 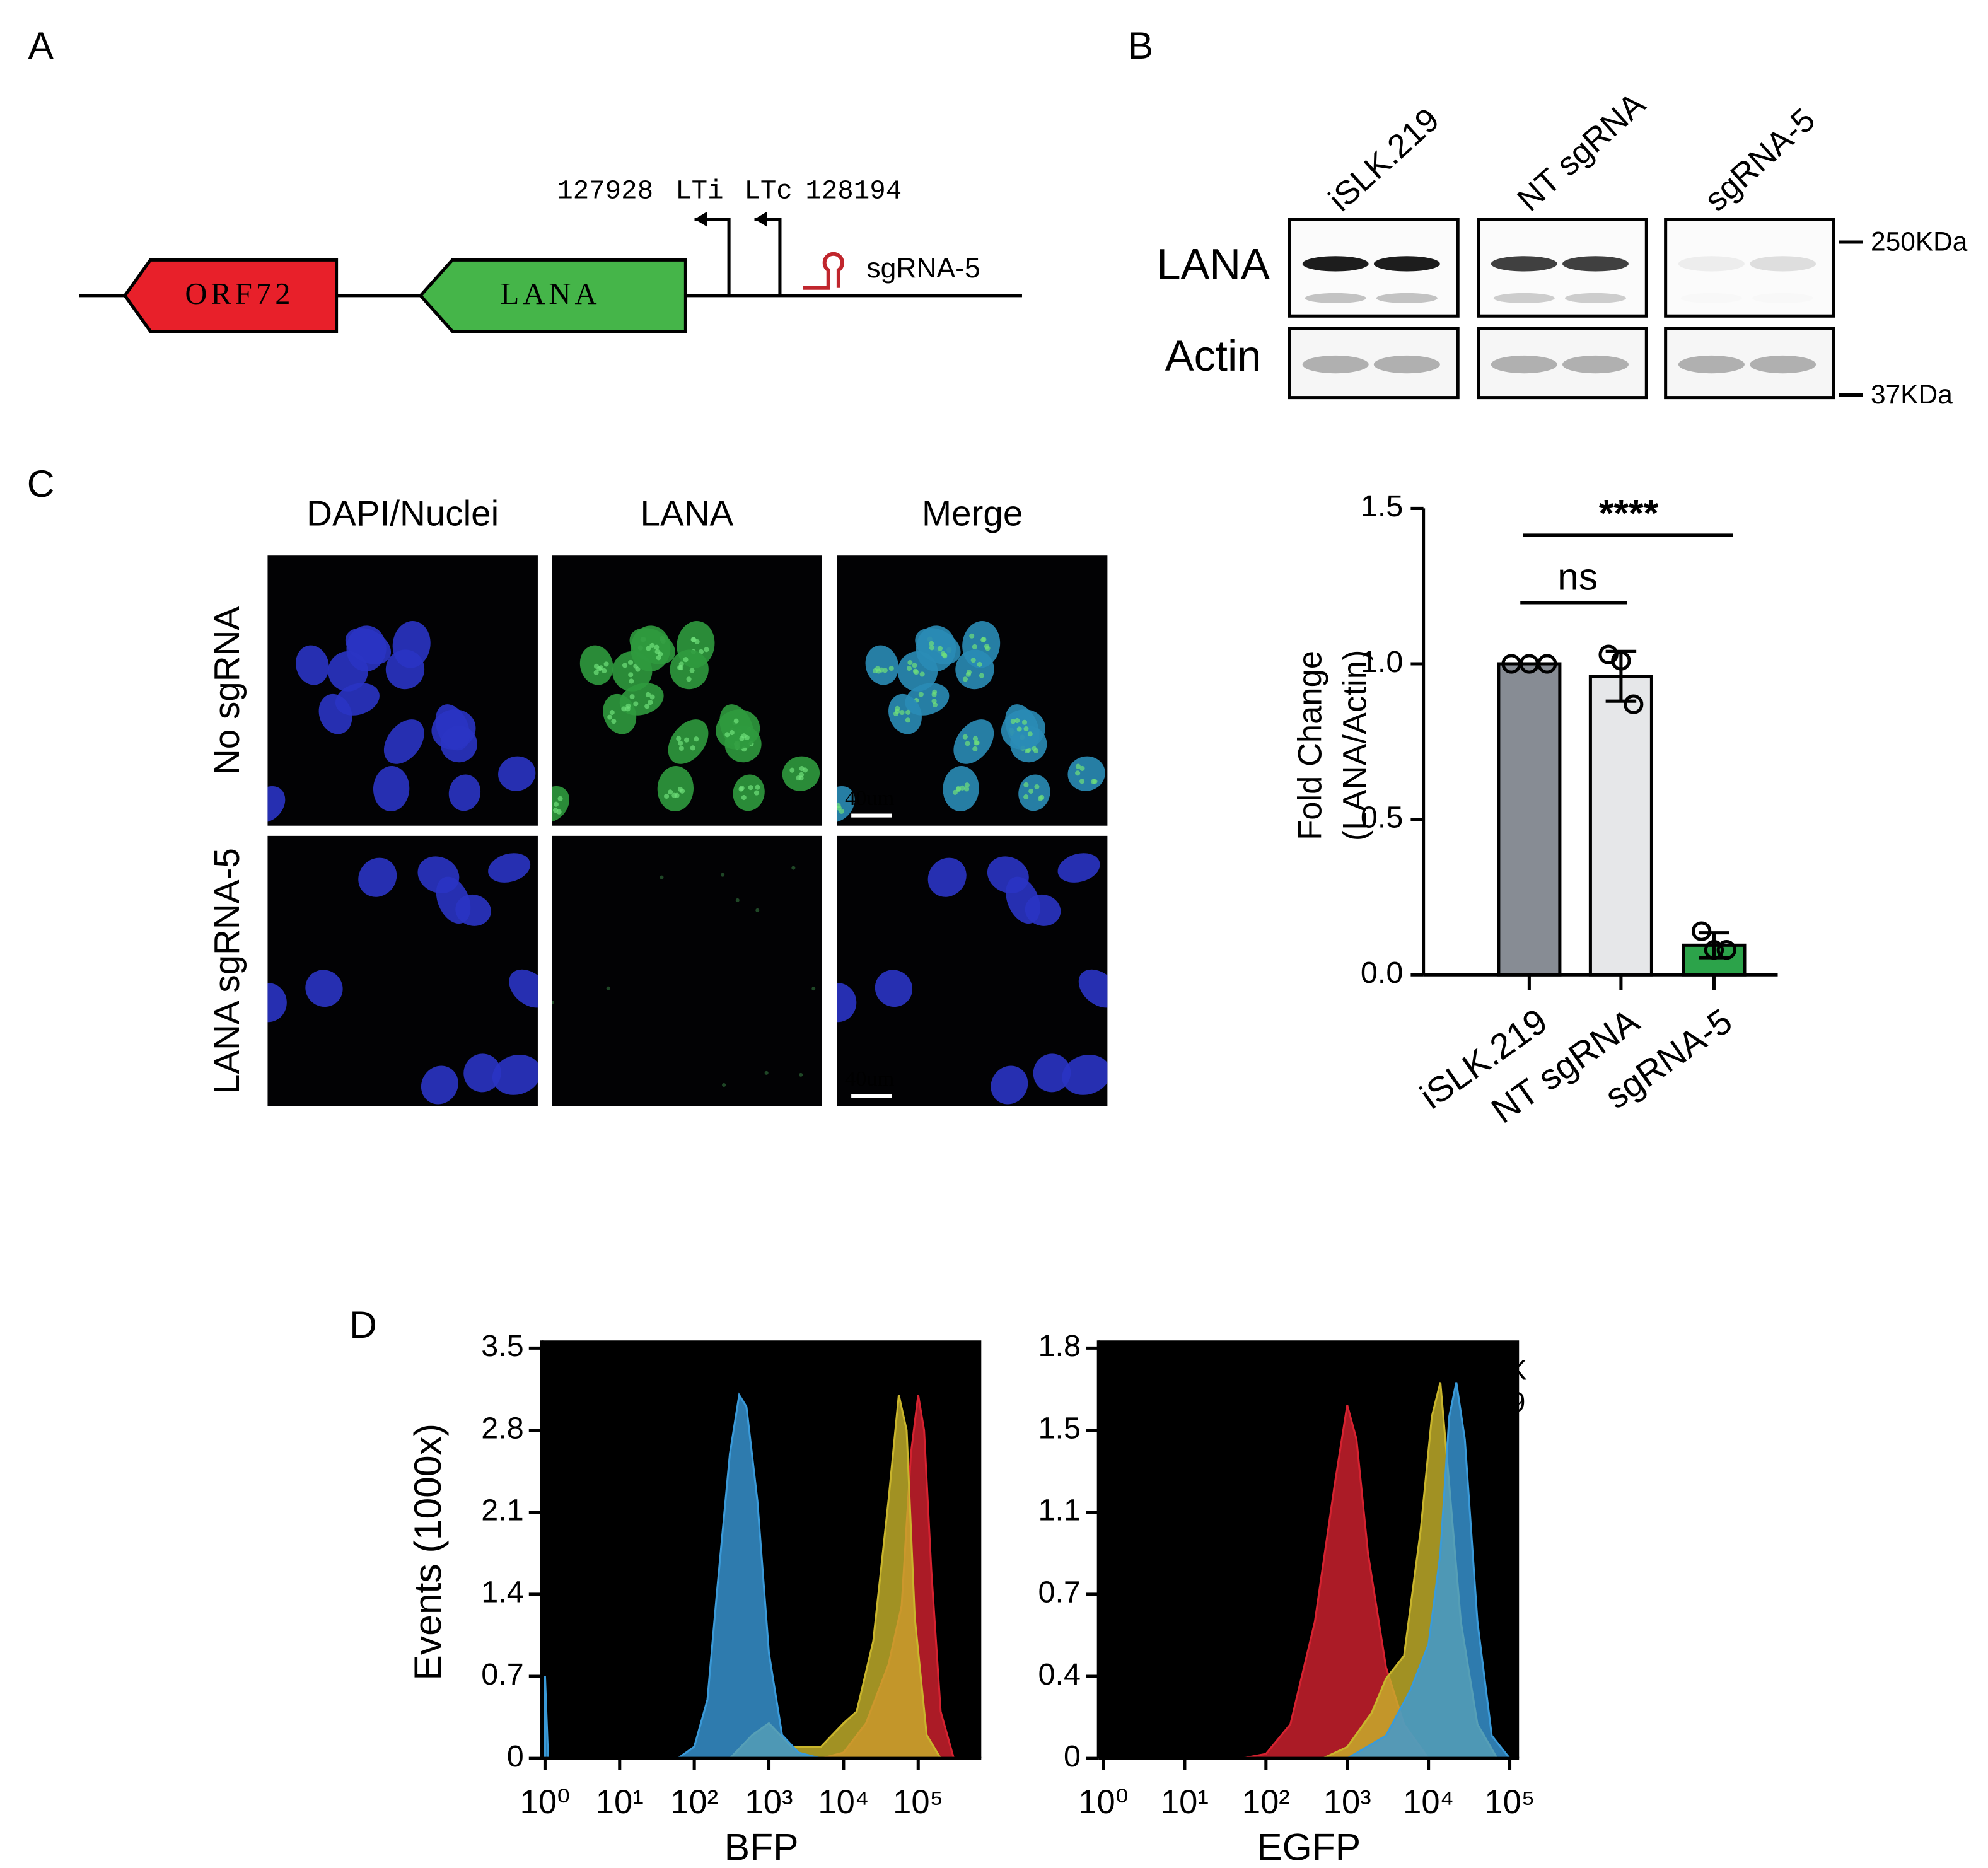 I want to click on arrow-head, so click(x=700, y=219).